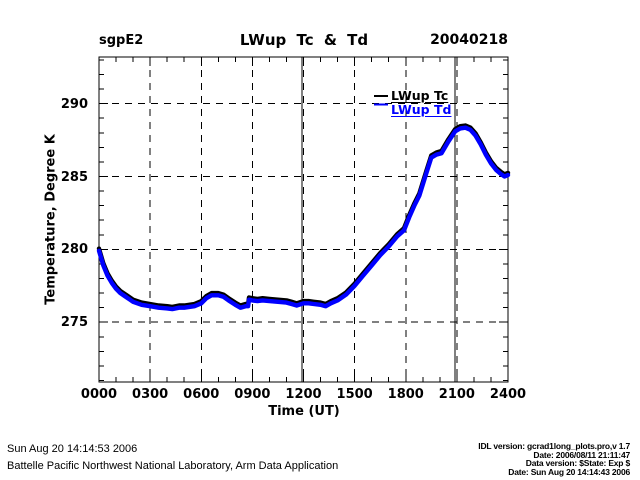 The height and width of the screenshot is (480, 640). What do you see at coordinates (581, 454) in the screenshot?
I see `footer-meta-line: Date: 2006/08/11 21:11:47` at bounding box center [581, 454].